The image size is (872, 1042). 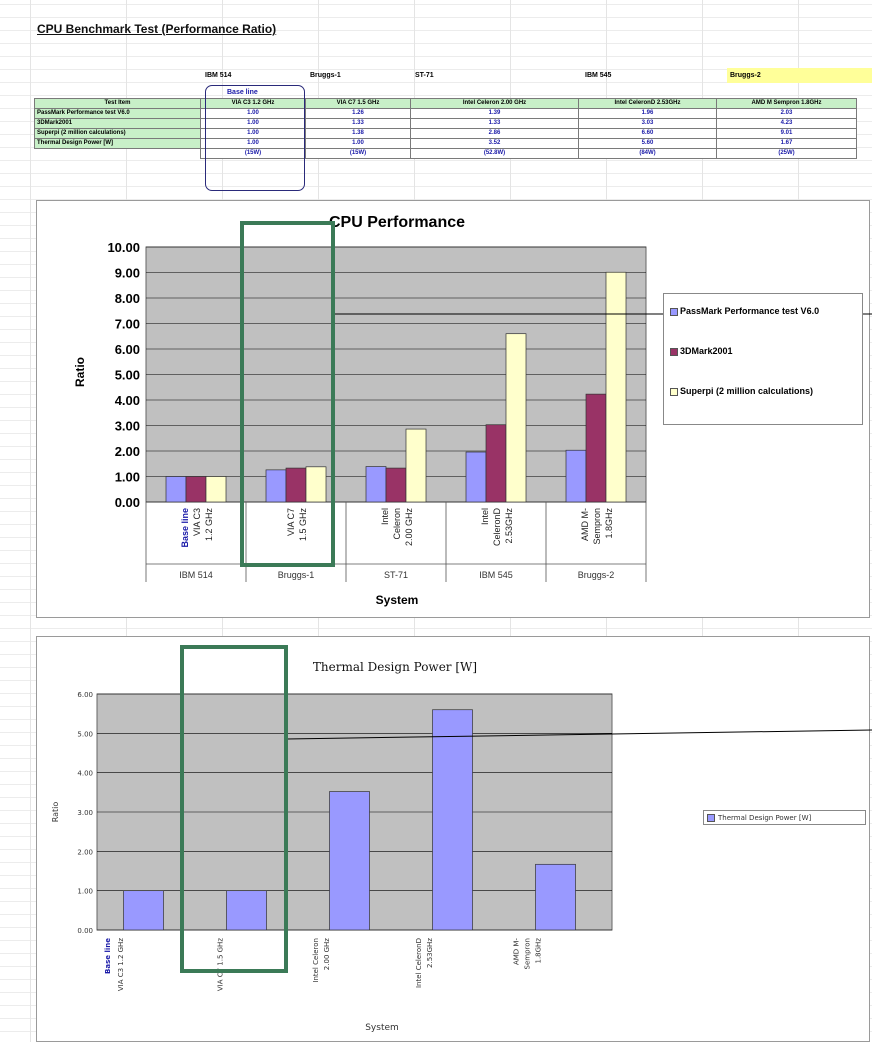 What do you see at coordinates (395, 667) in the screenshot?
I see `chart-title: Thermal Design Power [W]` at bounding box center [395, 667].